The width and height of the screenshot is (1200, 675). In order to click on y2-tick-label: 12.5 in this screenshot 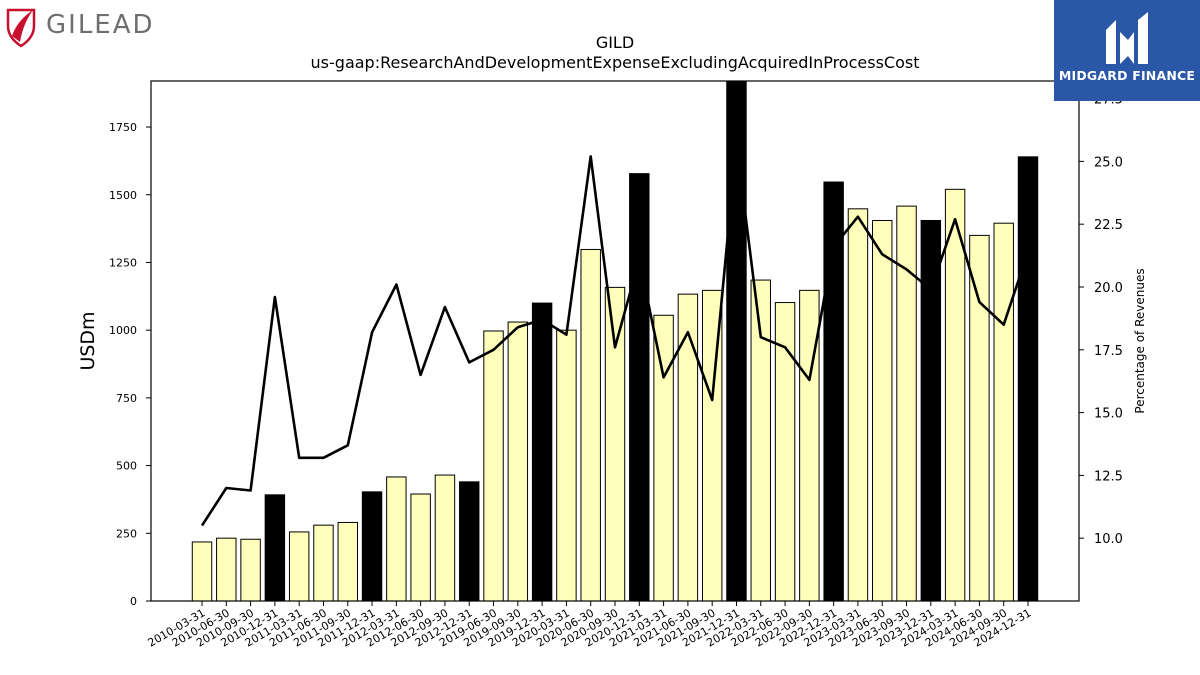, I will do `click(1108, 476)`.